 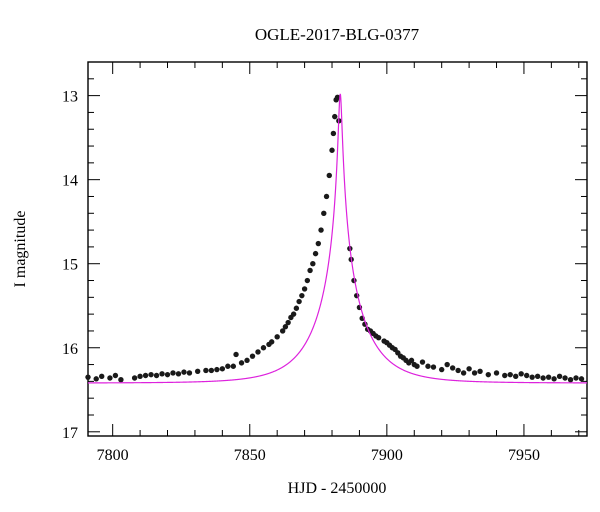 What do you see at coordinates (70, 265) in the screenshot?
I see `y-tick-label: 15` at bounding box center [70, 265].